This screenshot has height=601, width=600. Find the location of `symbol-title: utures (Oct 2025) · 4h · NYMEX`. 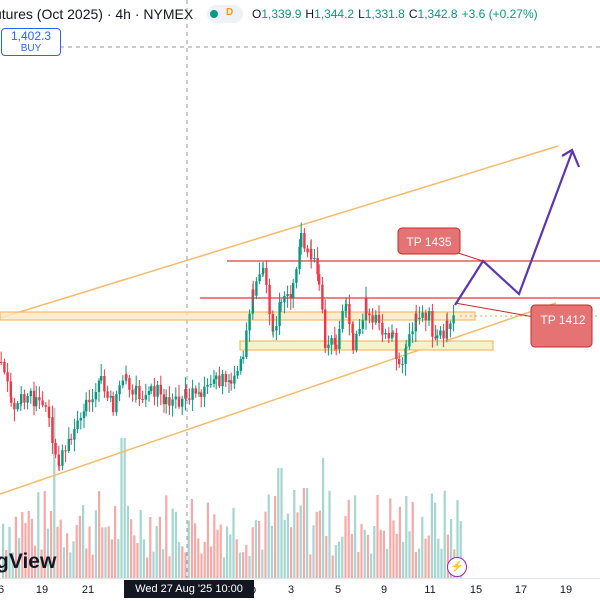

symbol-title: utures (Oct 2025) · 4h · NYMEX is located at coordinates (97, 14).